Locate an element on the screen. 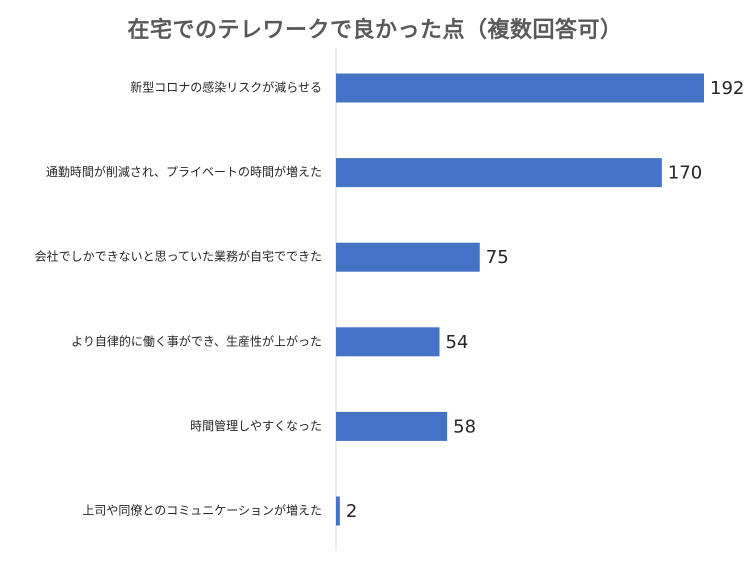 This screenshot has width=750, height=563. category-label-2: 会社でしかできないと思っていた業務が自宅でできた is located at coordinates (178, 256).